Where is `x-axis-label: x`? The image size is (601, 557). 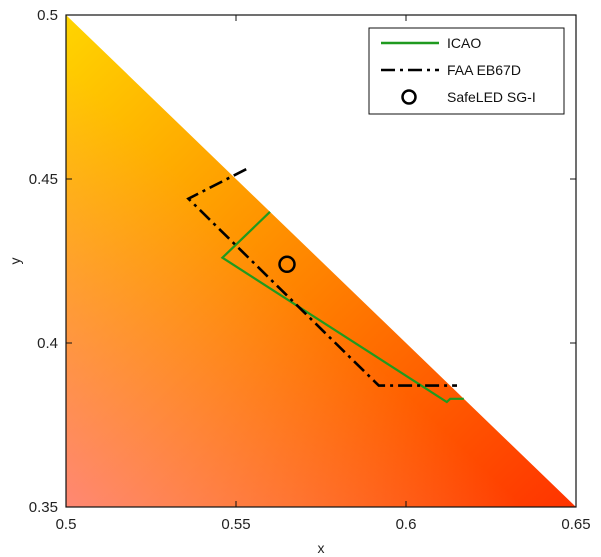
x-axis-label: x is located at coordinates (321, 548).